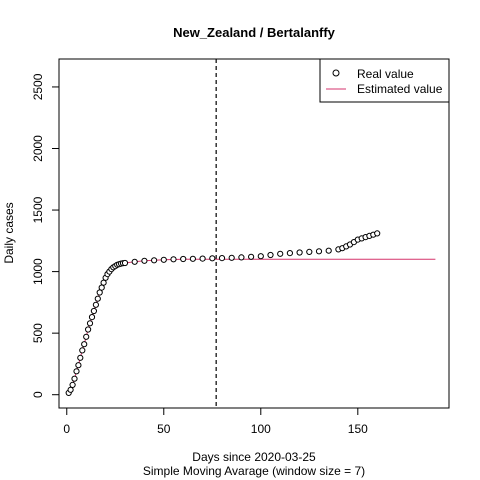  I want to click on y-tick-label: 2000, so click(38, 148).